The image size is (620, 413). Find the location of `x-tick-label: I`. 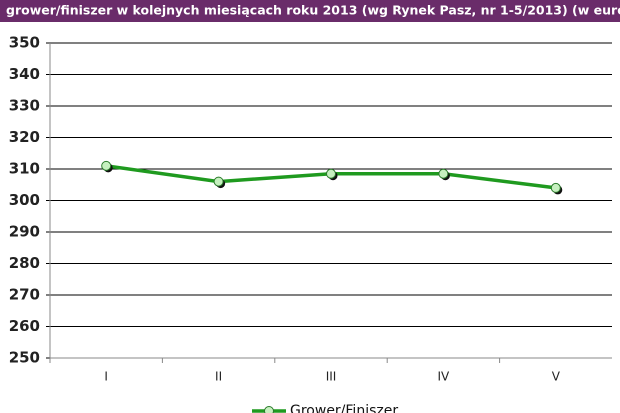

x-tick-label: I is located at coordinates (106, 377).